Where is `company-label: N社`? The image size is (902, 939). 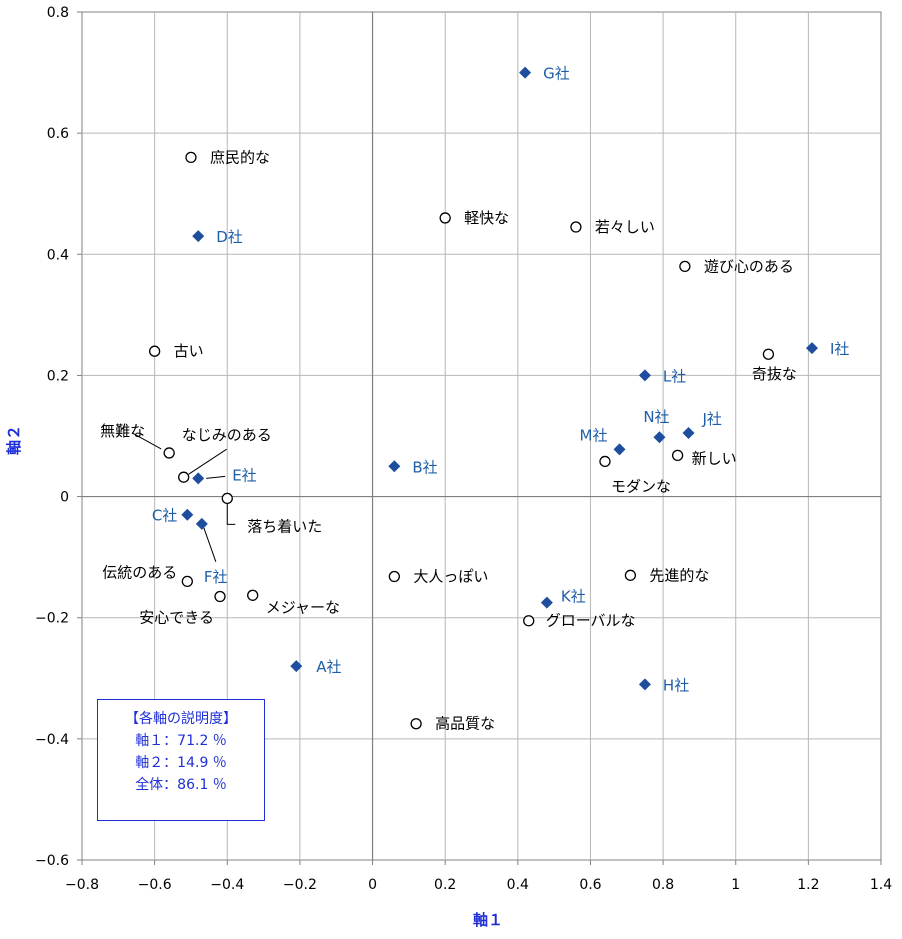
company-label: N社 is located at coordinates (656, 417).